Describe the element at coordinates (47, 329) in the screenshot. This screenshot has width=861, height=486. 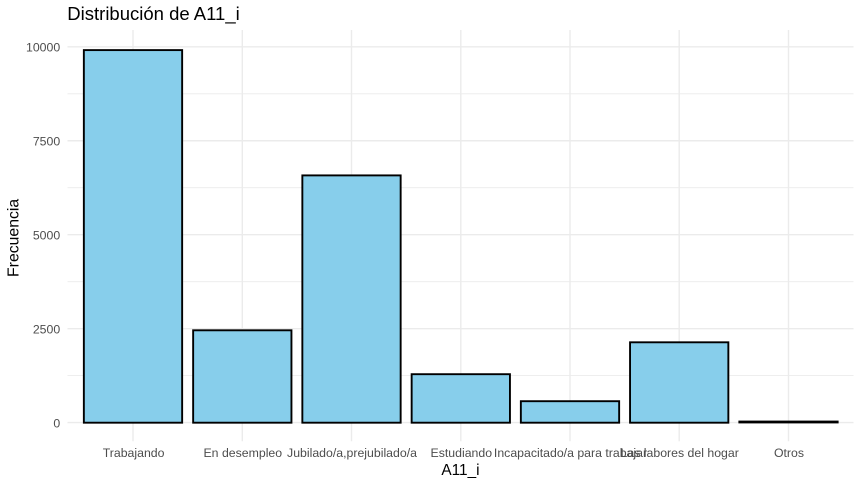
I see `svg-text: 2500` at that location.